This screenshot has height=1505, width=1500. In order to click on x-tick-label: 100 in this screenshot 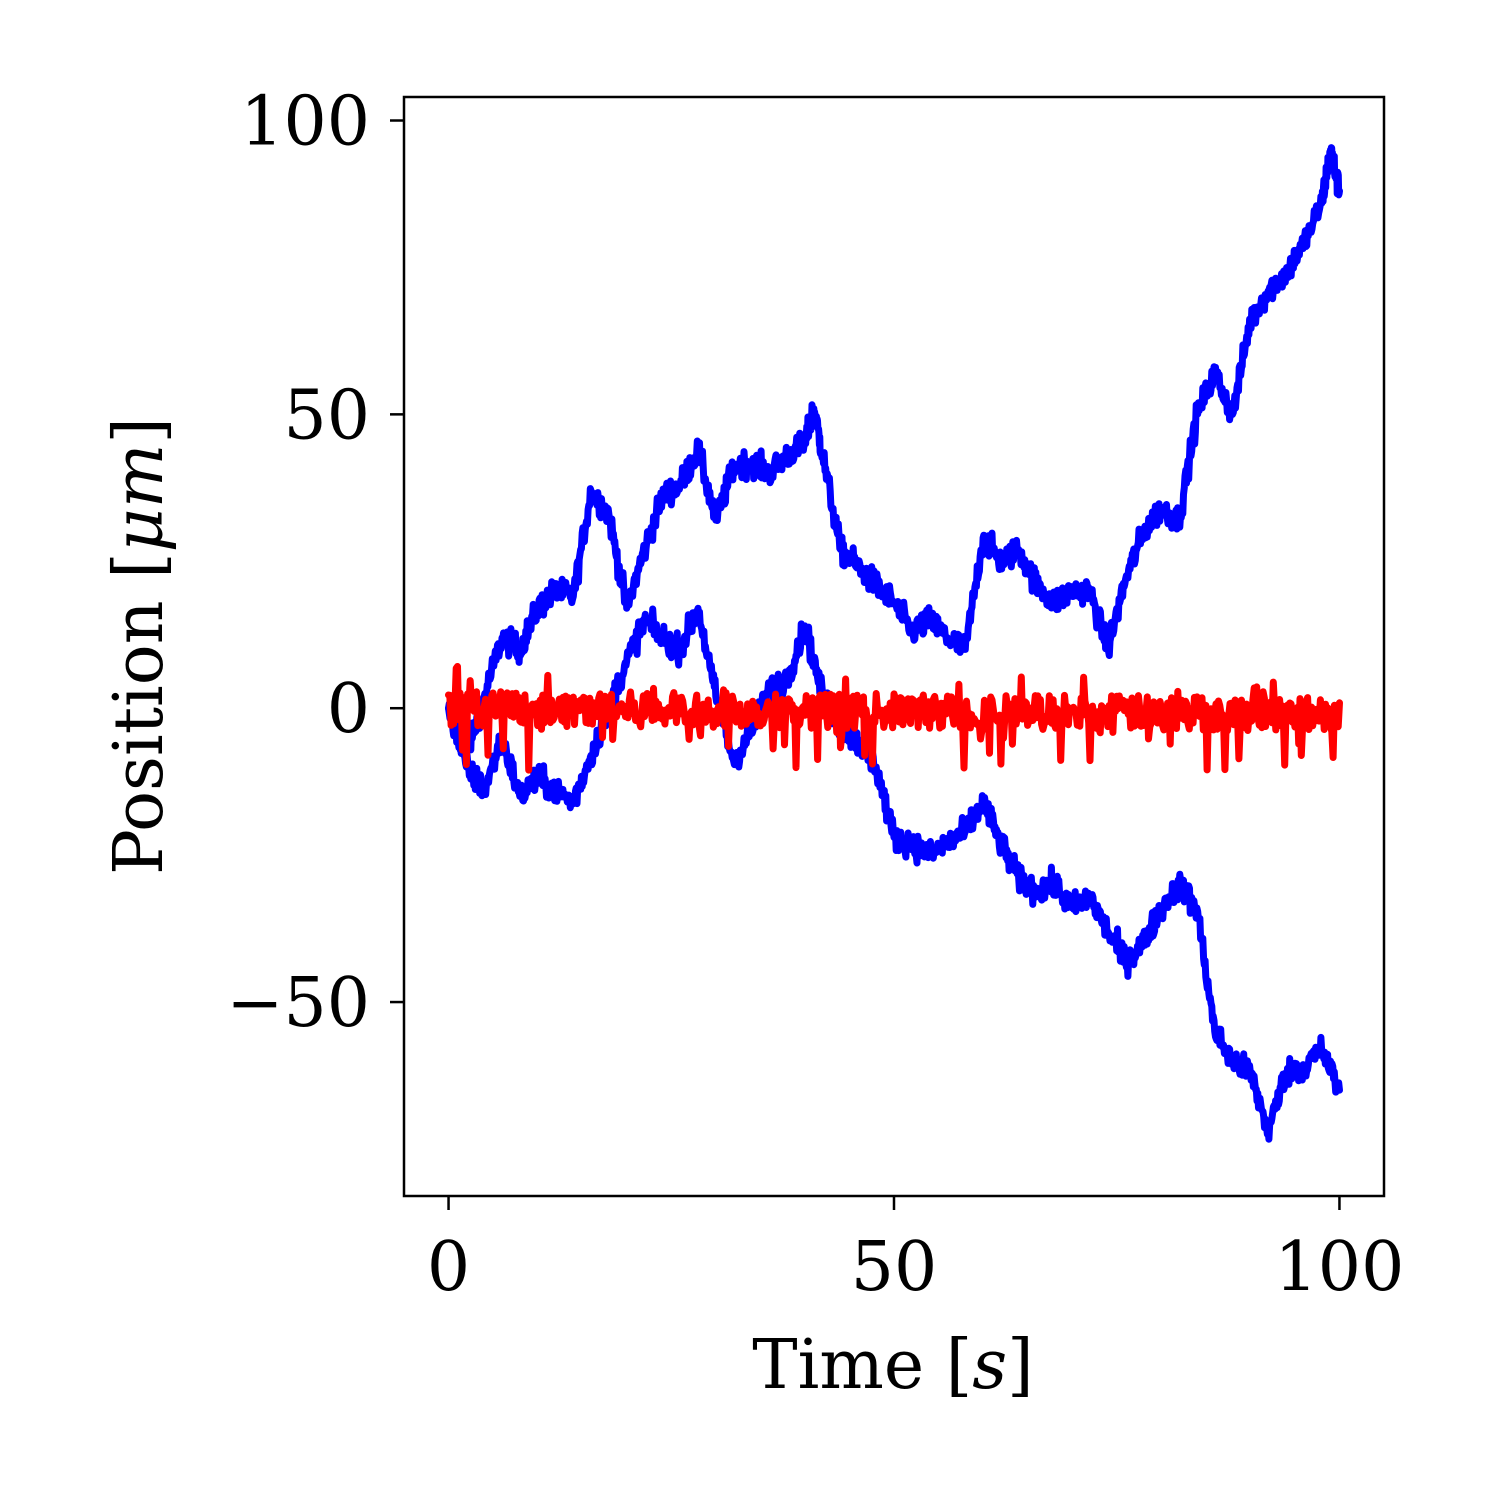, I will do `click(1340, 1267)`.